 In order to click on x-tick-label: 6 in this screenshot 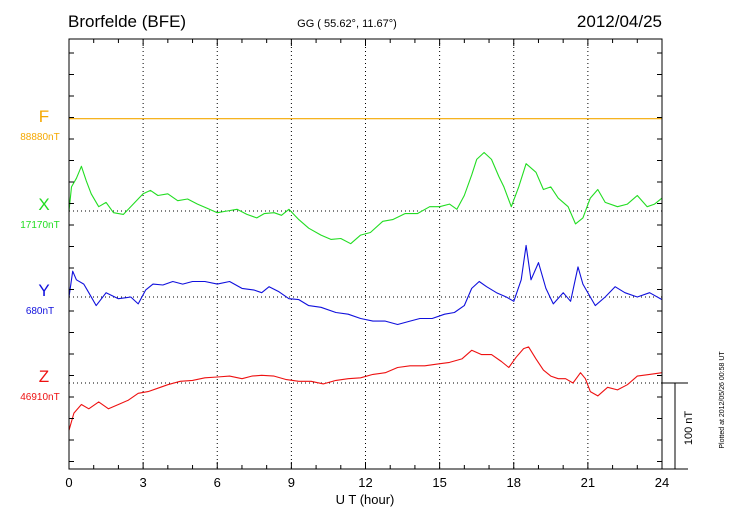, I will do `click(217, 482)`.